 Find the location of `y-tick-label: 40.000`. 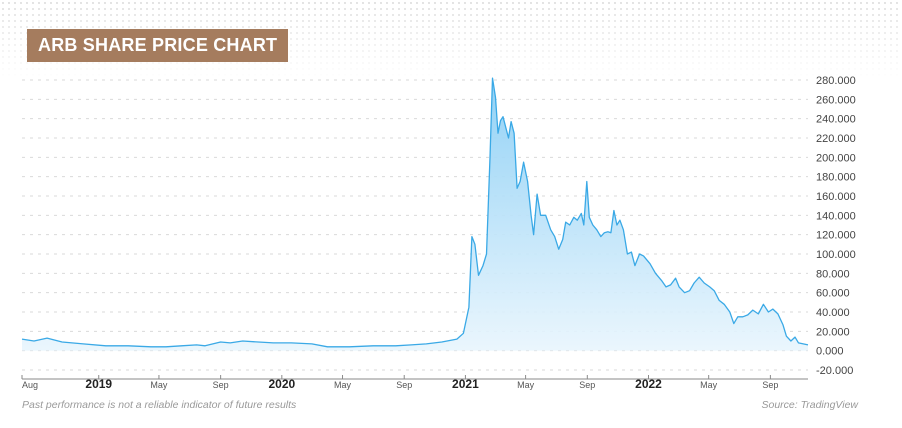

y-tick-label: 40.000 is located at coordinates (833, 313).